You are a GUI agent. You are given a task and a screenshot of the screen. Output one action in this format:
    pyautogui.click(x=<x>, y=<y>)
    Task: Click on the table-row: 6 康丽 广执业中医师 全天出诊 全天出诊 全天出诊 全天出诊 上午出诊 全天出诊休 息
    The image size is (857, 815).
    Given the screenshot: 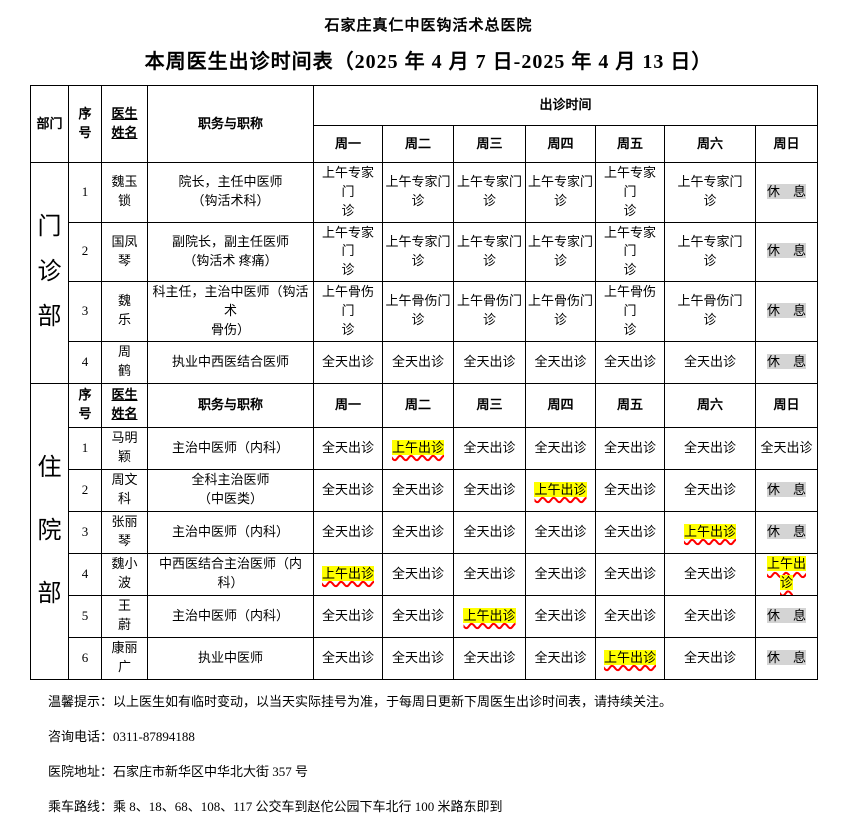 What is the action you would take?
    pyautogui.click(x=425, y=658)
    